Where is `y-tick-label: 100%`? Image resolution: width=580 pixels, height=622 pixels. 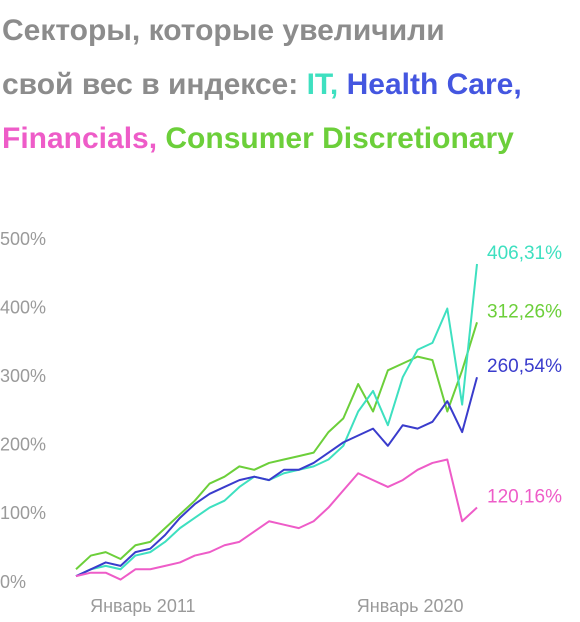
y-tick-label: 100% is located at coordinates (23, 513).